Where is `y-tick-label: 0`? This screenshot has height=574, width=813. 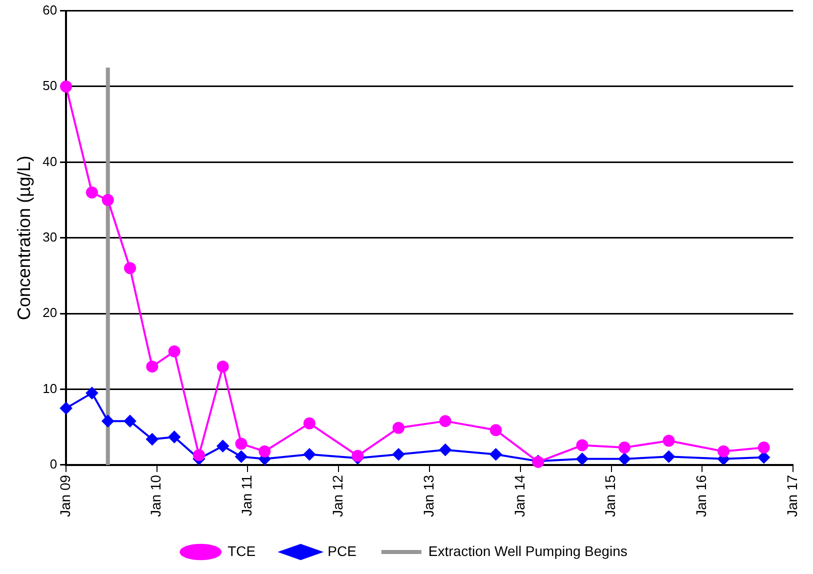 y-tick-label: 0 is located at coordinates (54, 464).